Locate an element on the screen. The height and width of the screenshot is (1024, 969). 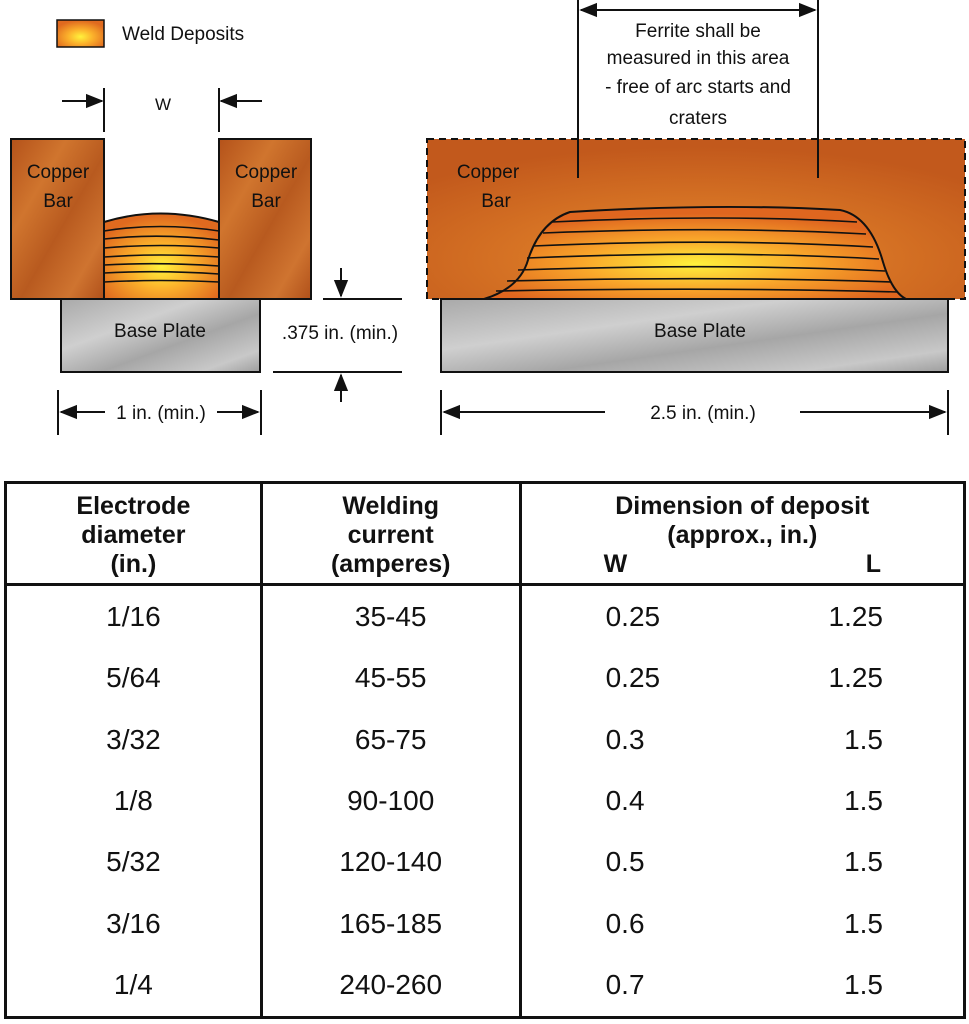
table-row: 1/8 90-100 0.4 1.5 is located at coordinates (485, 801).